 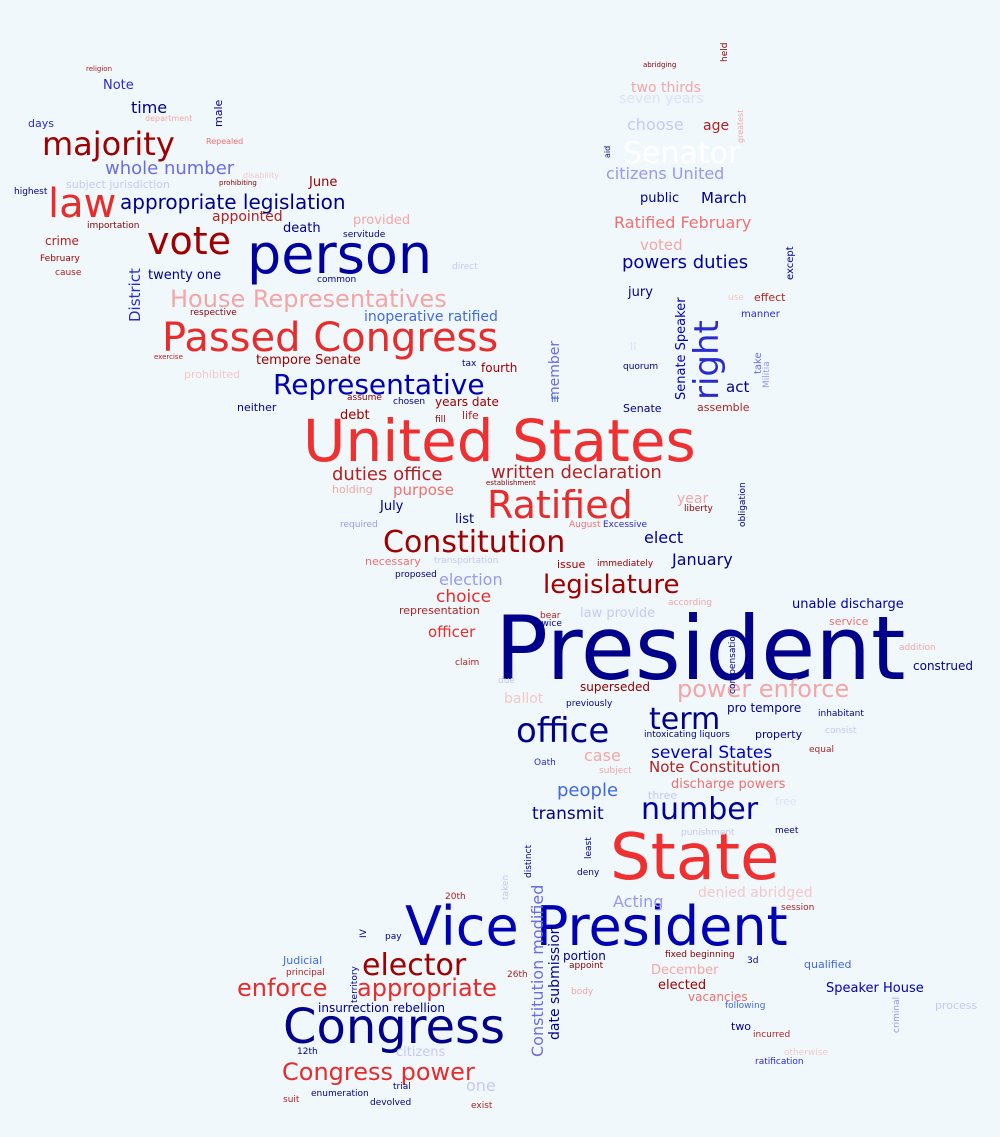 What do you see at coordinates (767, 374) in the screenshot?
I see `cloud-word: Militia` at bounding box center [767, 374].